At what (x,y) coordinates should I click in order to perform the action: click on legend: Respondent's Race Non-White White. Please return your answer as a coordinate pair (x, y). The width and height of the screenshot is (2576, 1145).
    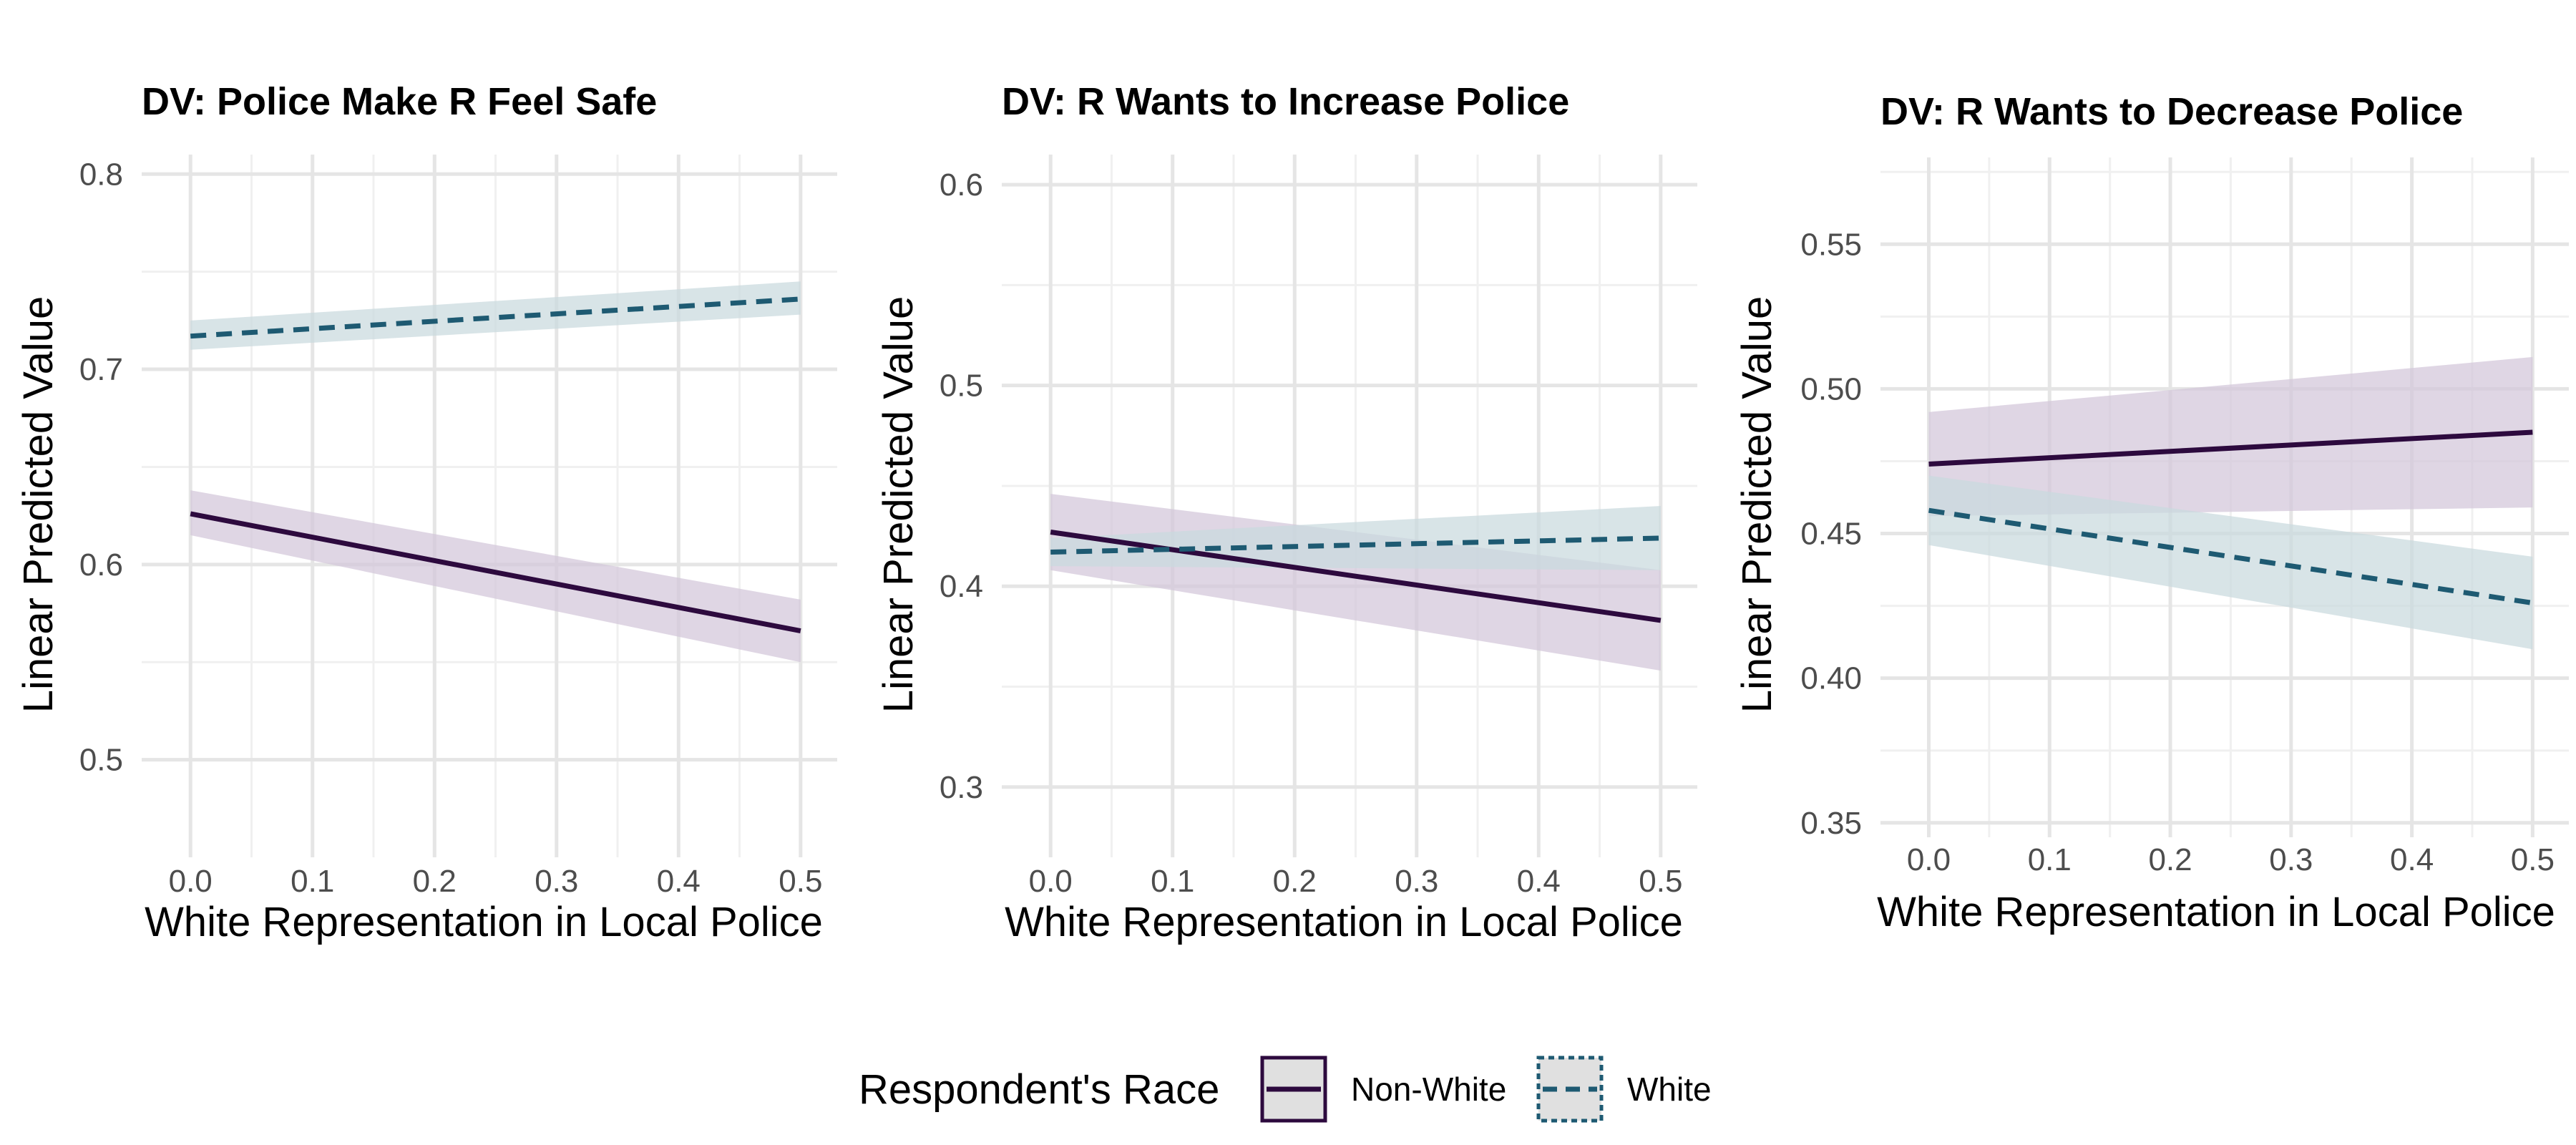
    Looking at the image, I should click on (1285, 1089).